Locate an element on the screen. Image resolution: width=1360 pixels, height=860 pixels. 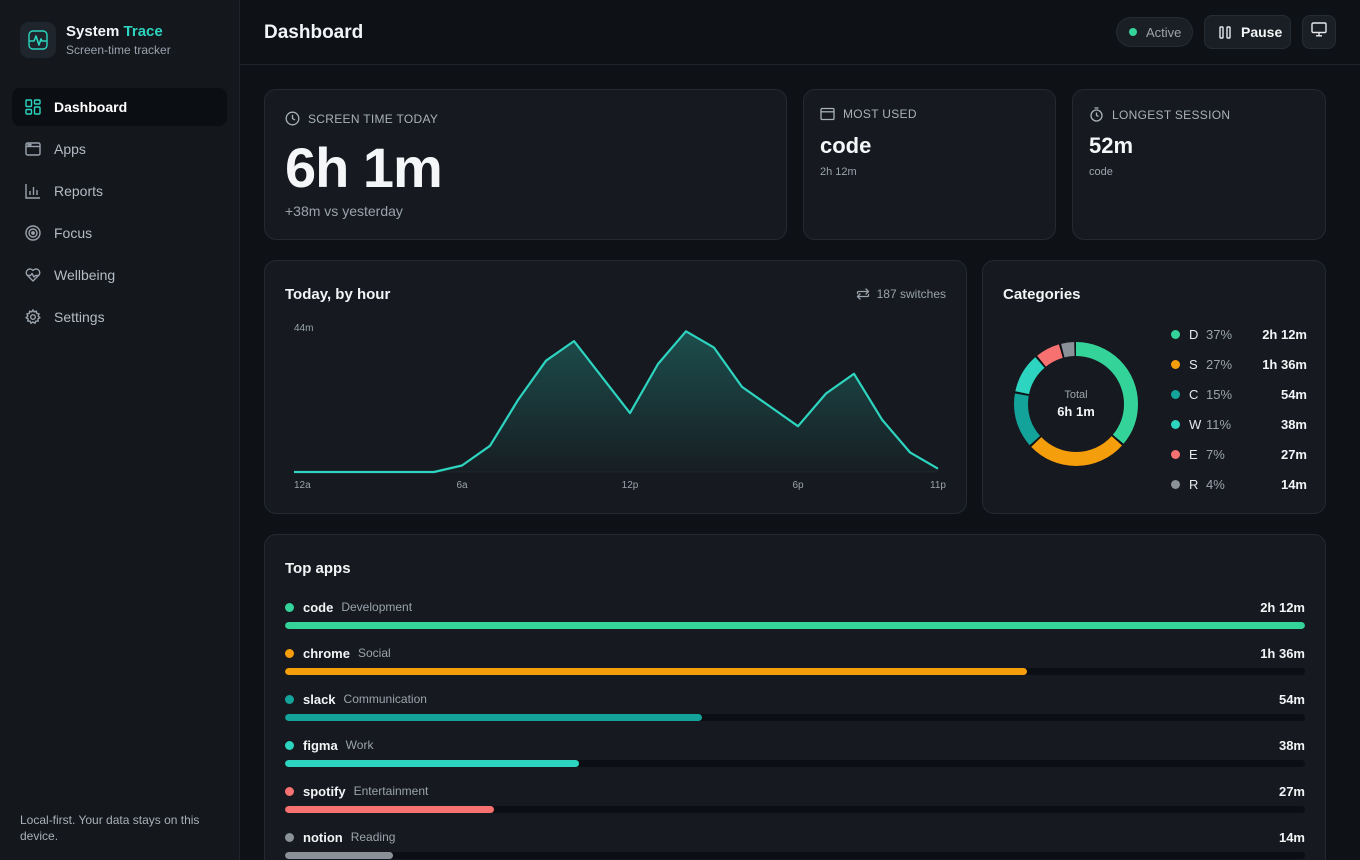
sidebar-item-wellbeing: Wellbeing is located at coordinates (119, 275).